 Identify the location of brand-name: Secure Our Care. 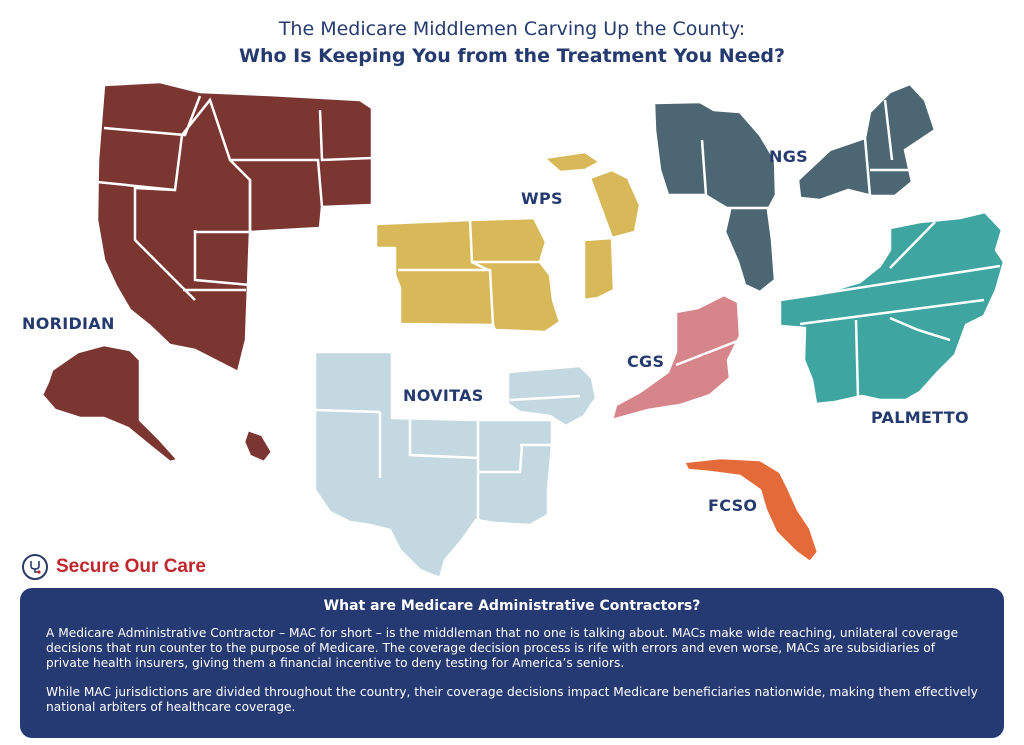
(131, 566).